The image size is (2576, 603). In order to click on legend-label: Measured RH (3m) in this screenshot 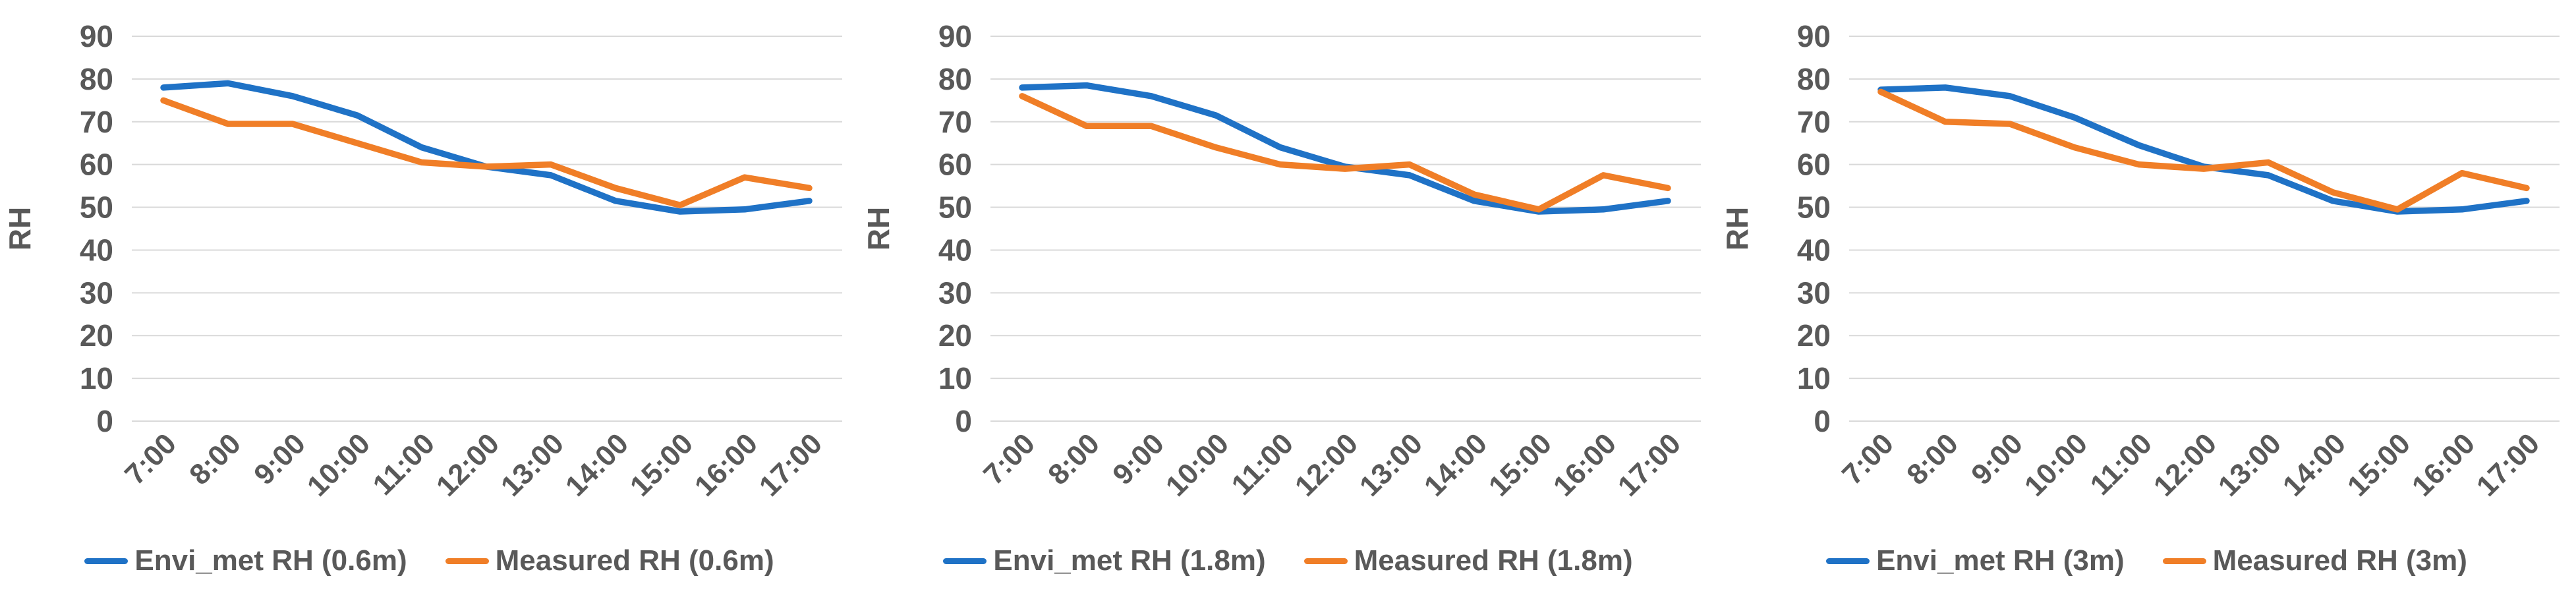, I will do `click(2340, 560)`.